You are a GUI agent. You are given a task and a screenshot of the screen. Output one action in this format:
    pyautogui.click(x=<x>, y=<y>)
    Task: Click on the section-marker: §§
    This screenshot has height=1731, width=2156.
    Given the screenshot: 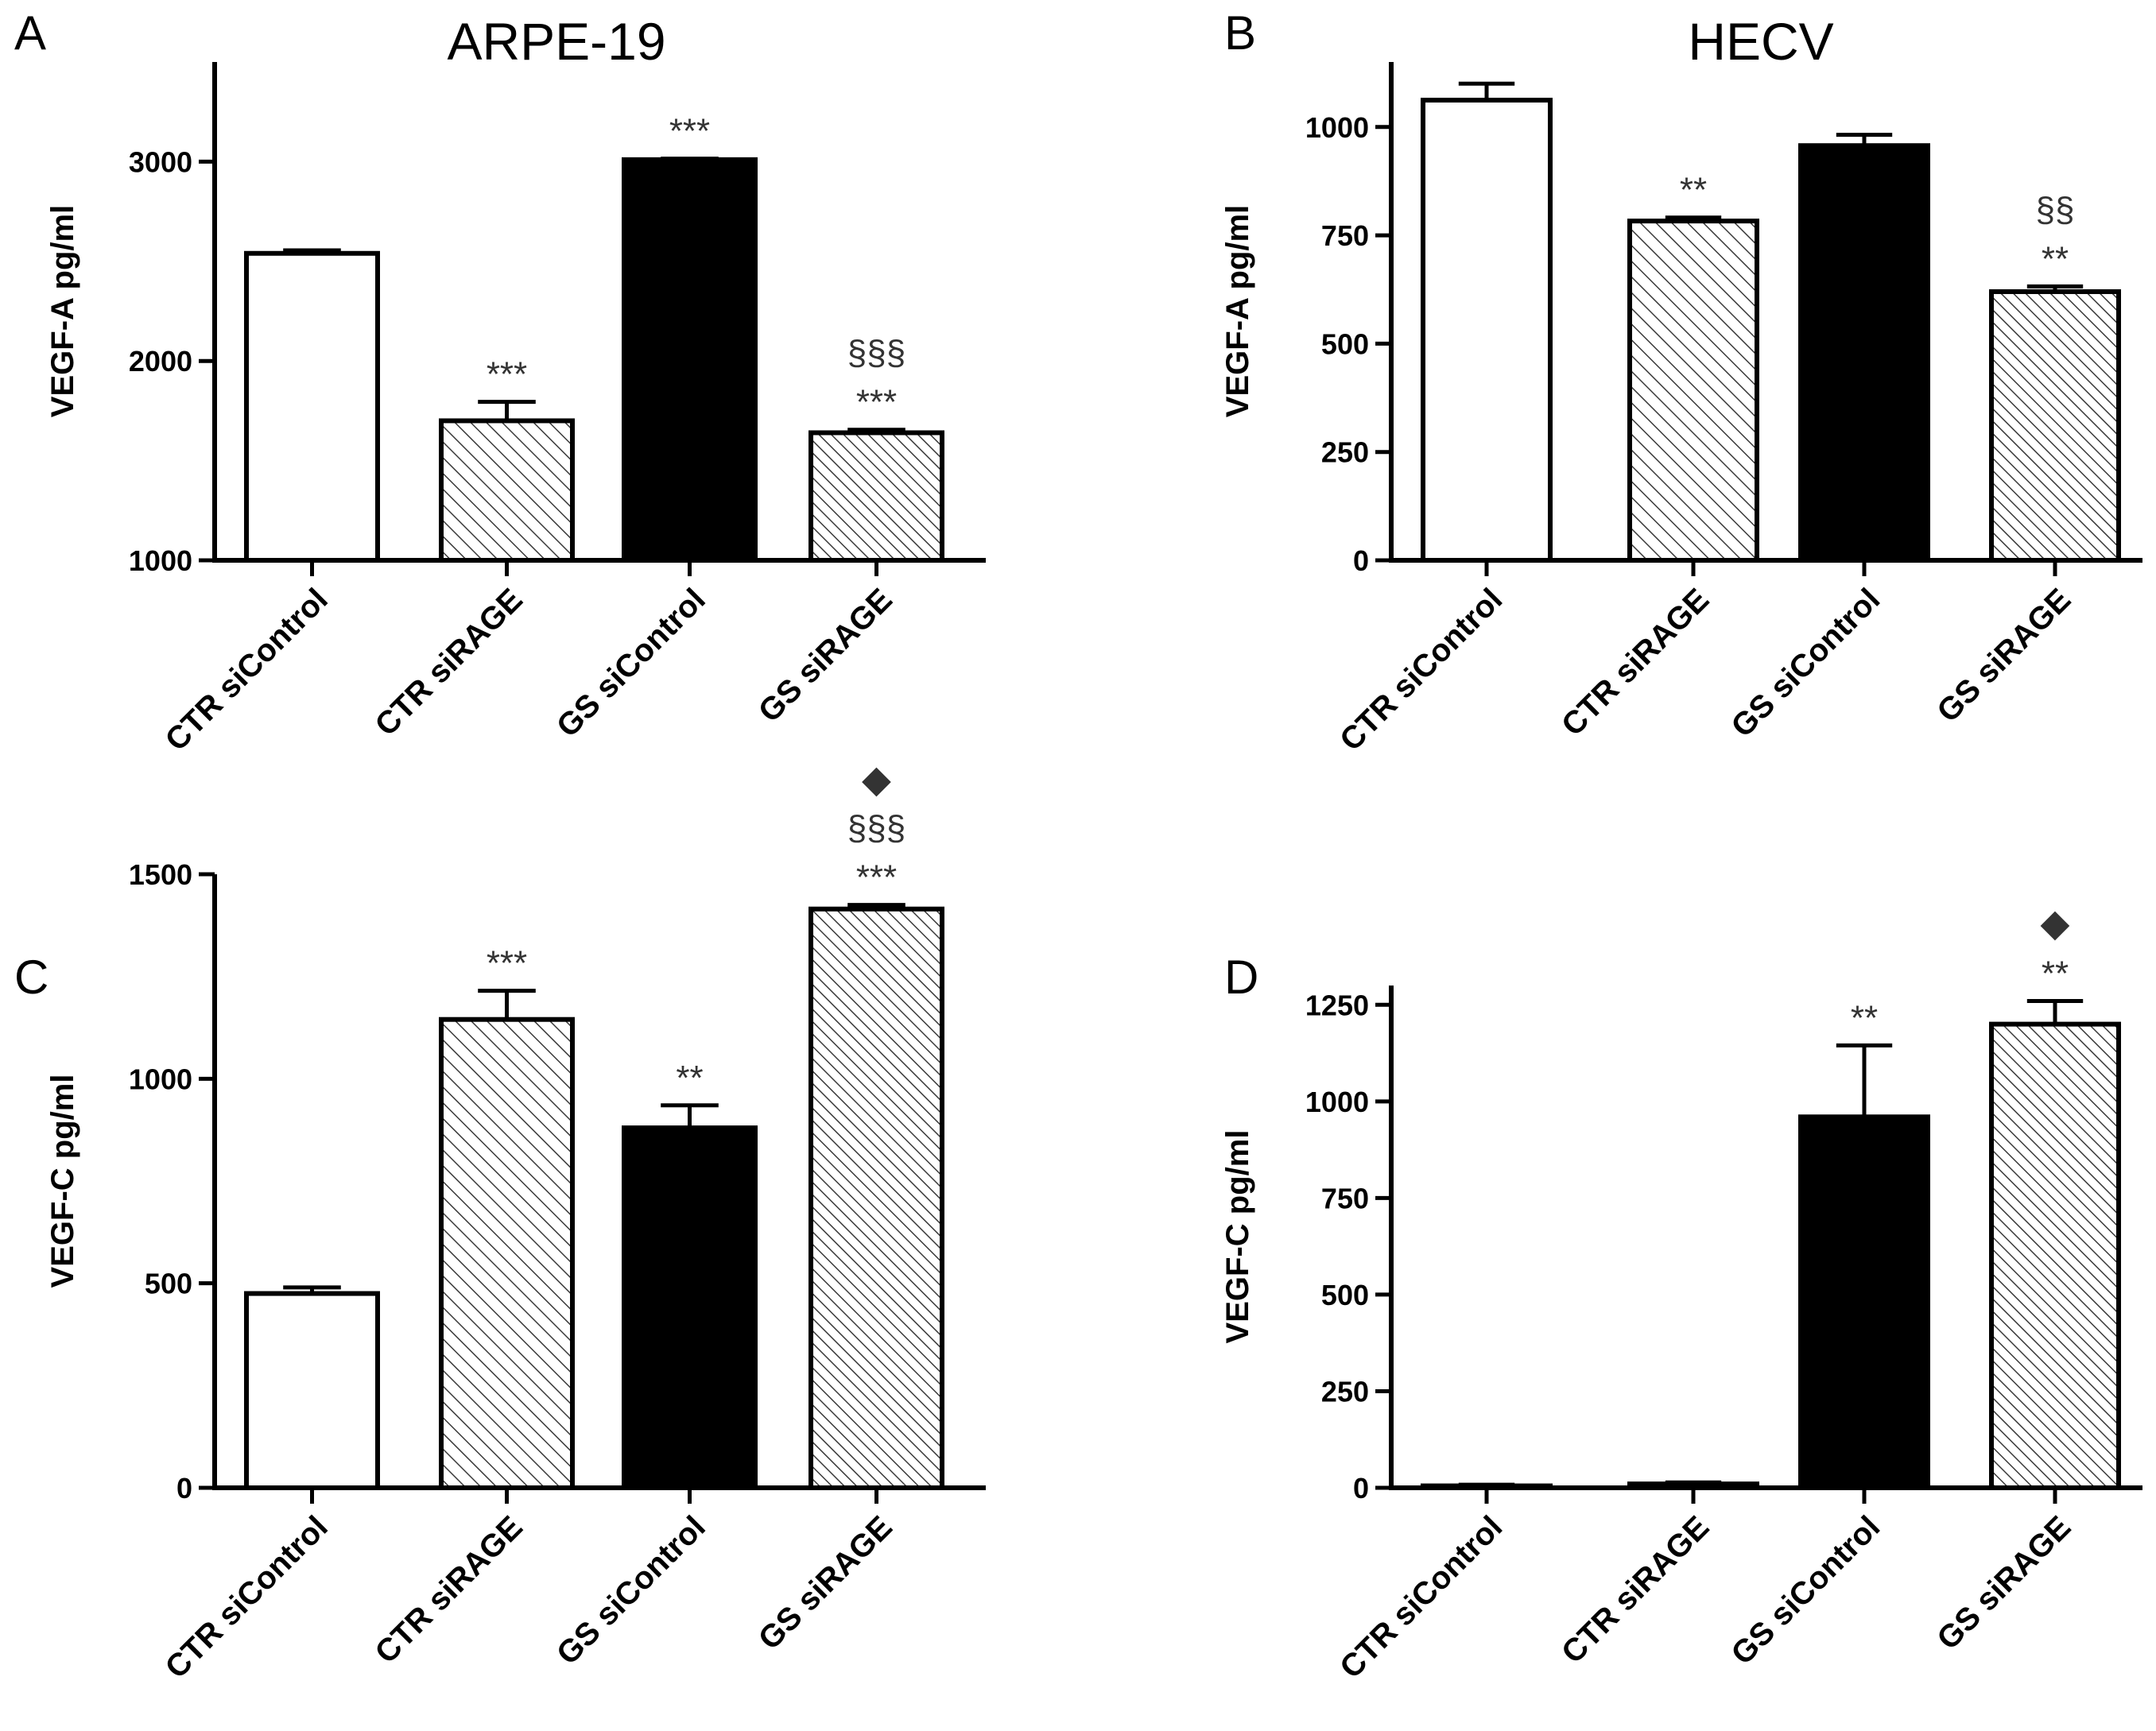 What is the action you would take?
    pyautogui.click(x=2055, y=209)
    